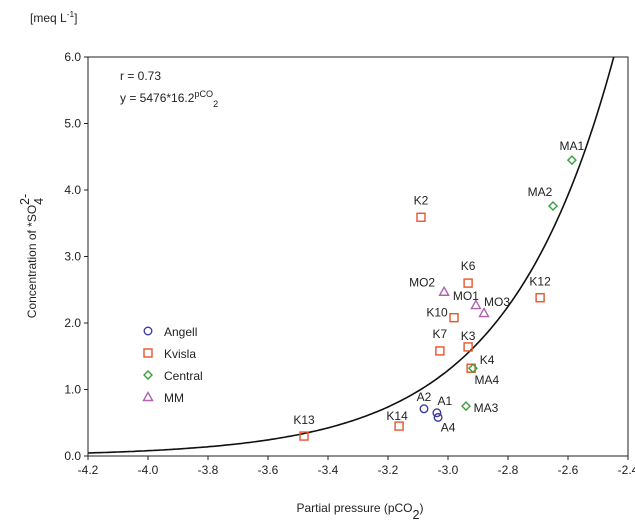 This screenshot has height=524, width=635. Describe the element at coordinates (448, 427) in the screenshot. I see `point-label: A4` at that location.